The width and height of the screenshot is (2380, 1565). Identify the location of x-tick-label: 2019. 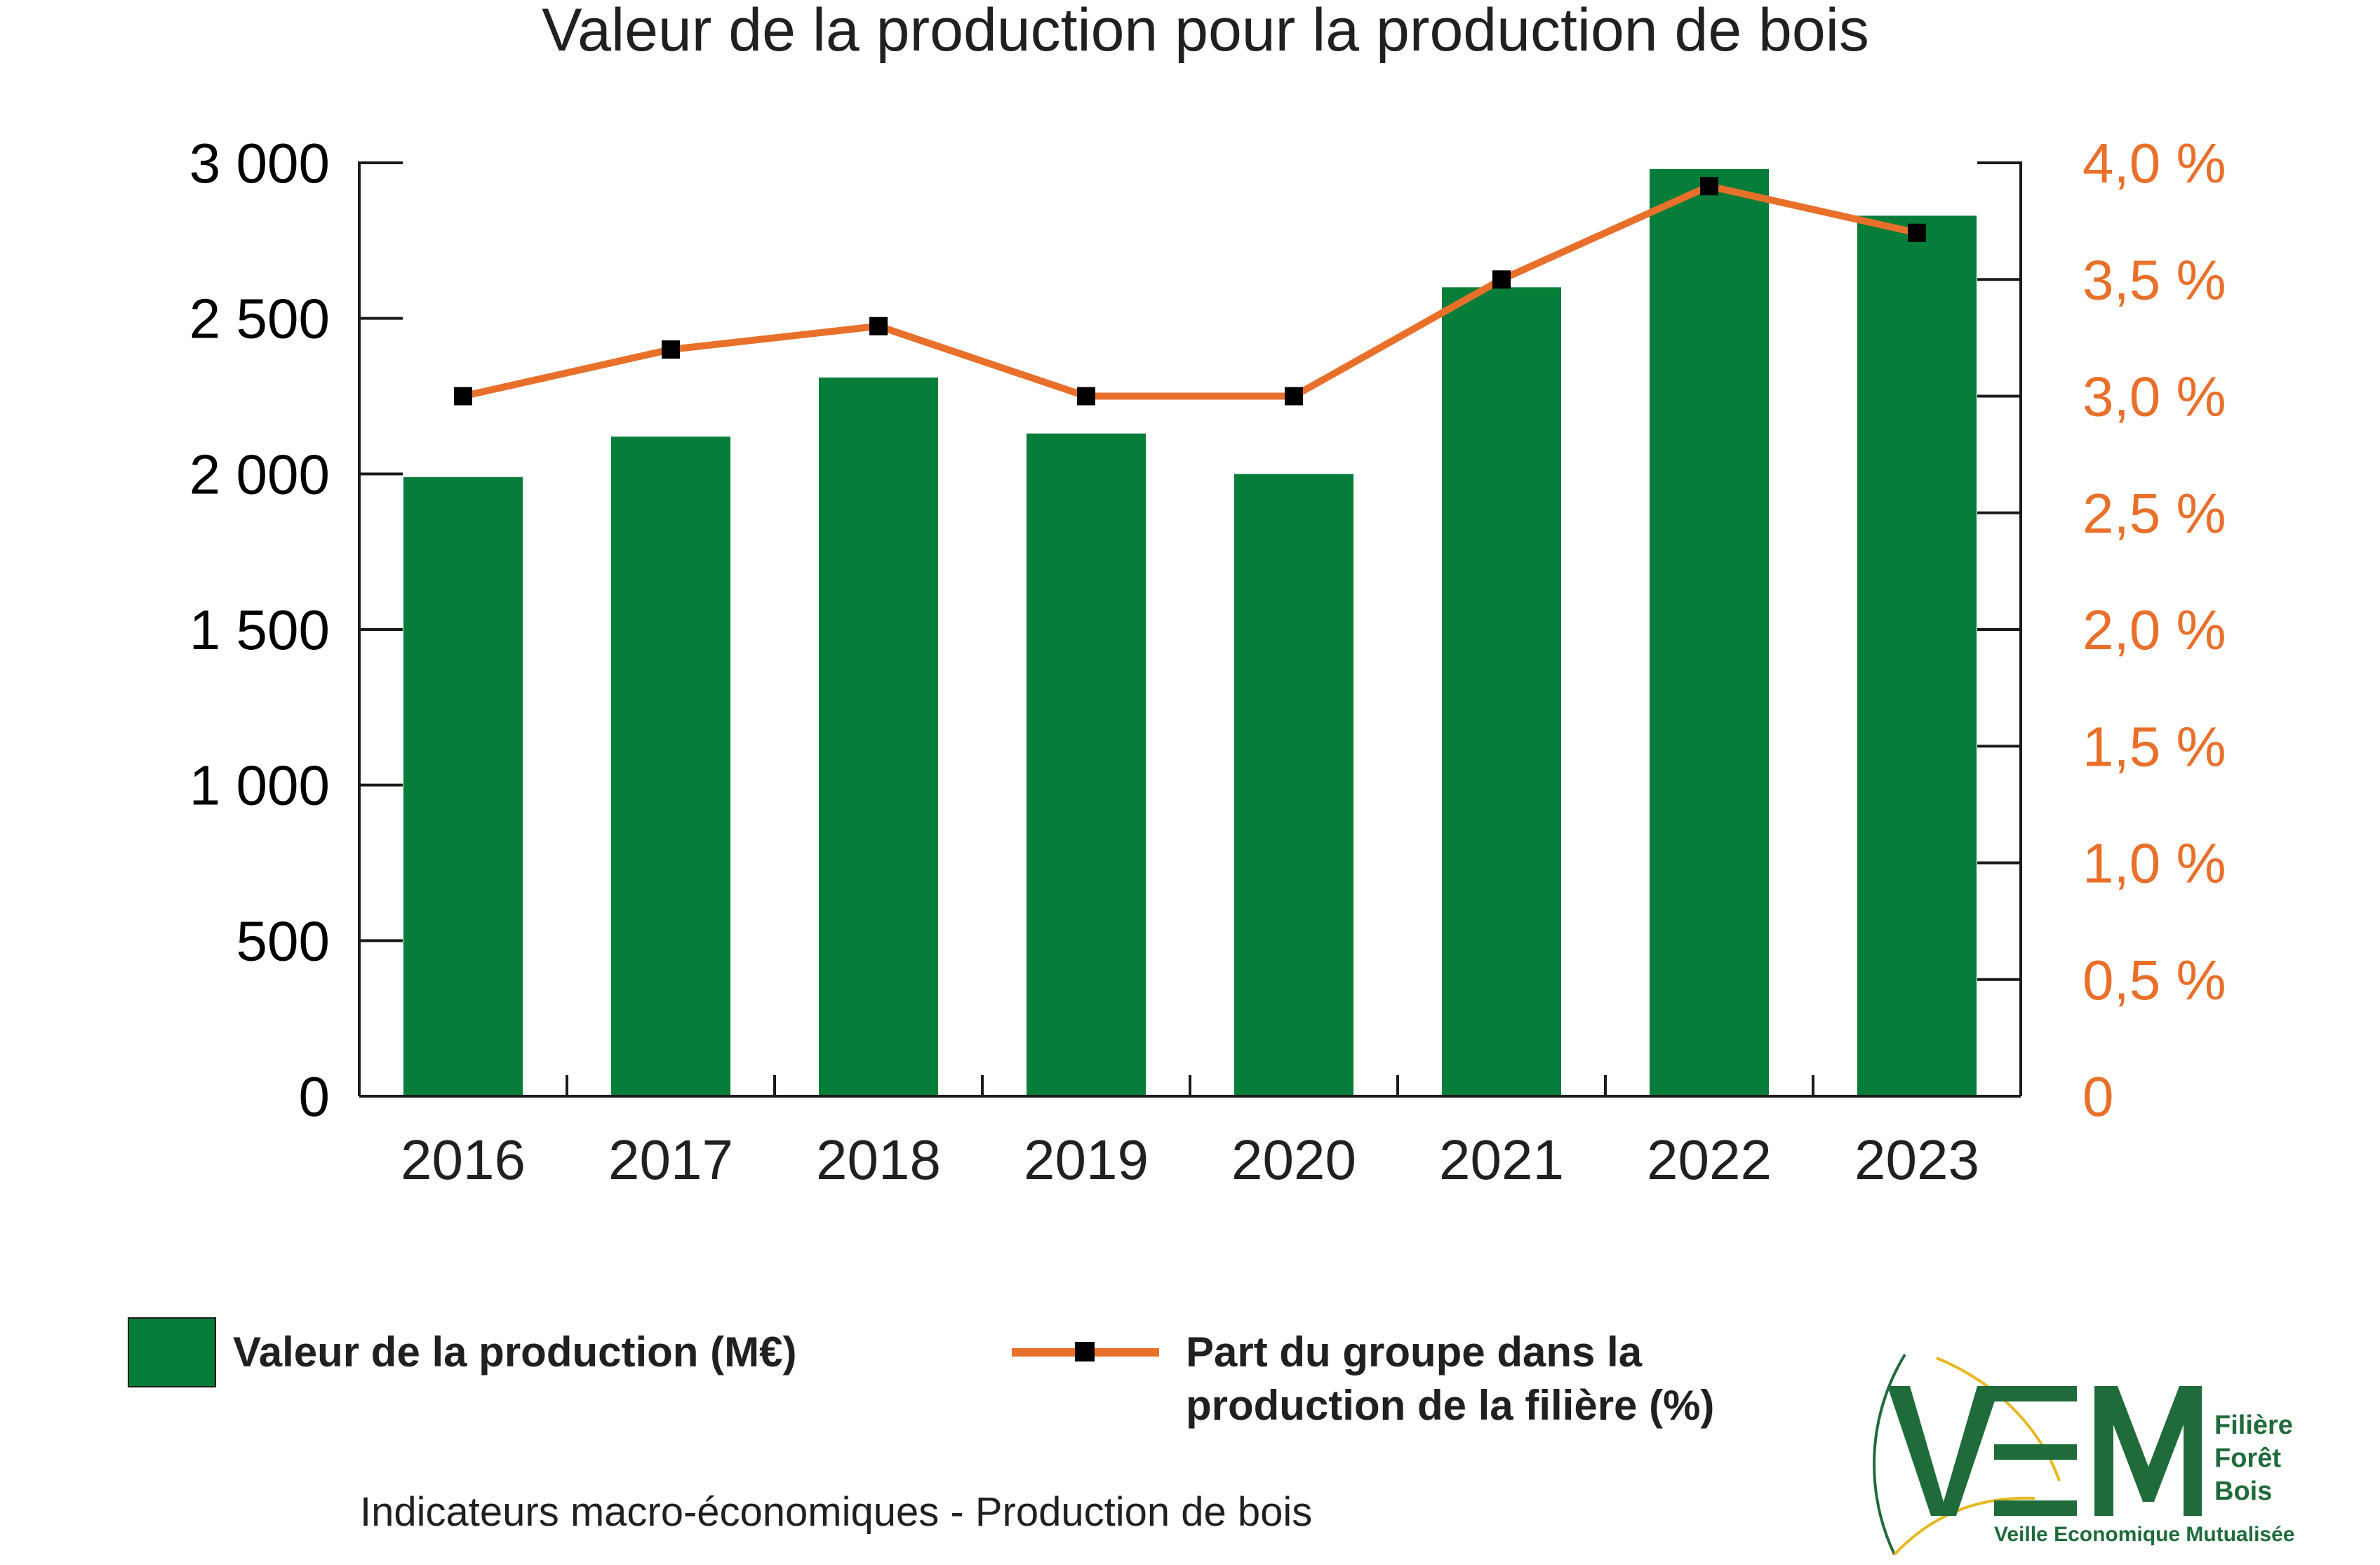
(1086, 1159).